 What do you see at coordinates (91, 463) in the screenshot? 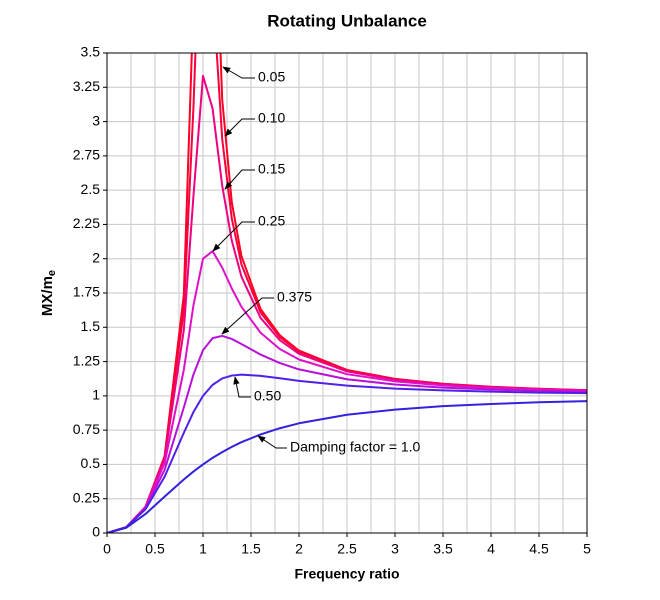
I see `y-tick-label: 0.5` at bounding box center [91, 463].